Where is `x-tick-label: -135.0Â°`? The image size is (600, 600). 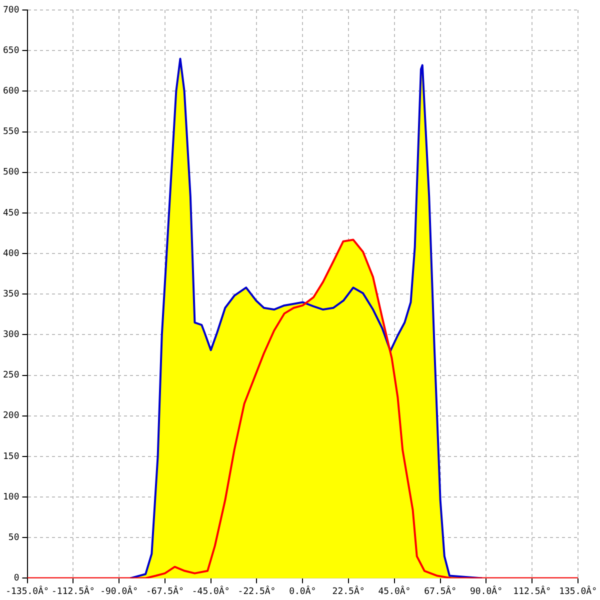
x-tick-label: -135.0Â° is located at coordinates (27, 590).